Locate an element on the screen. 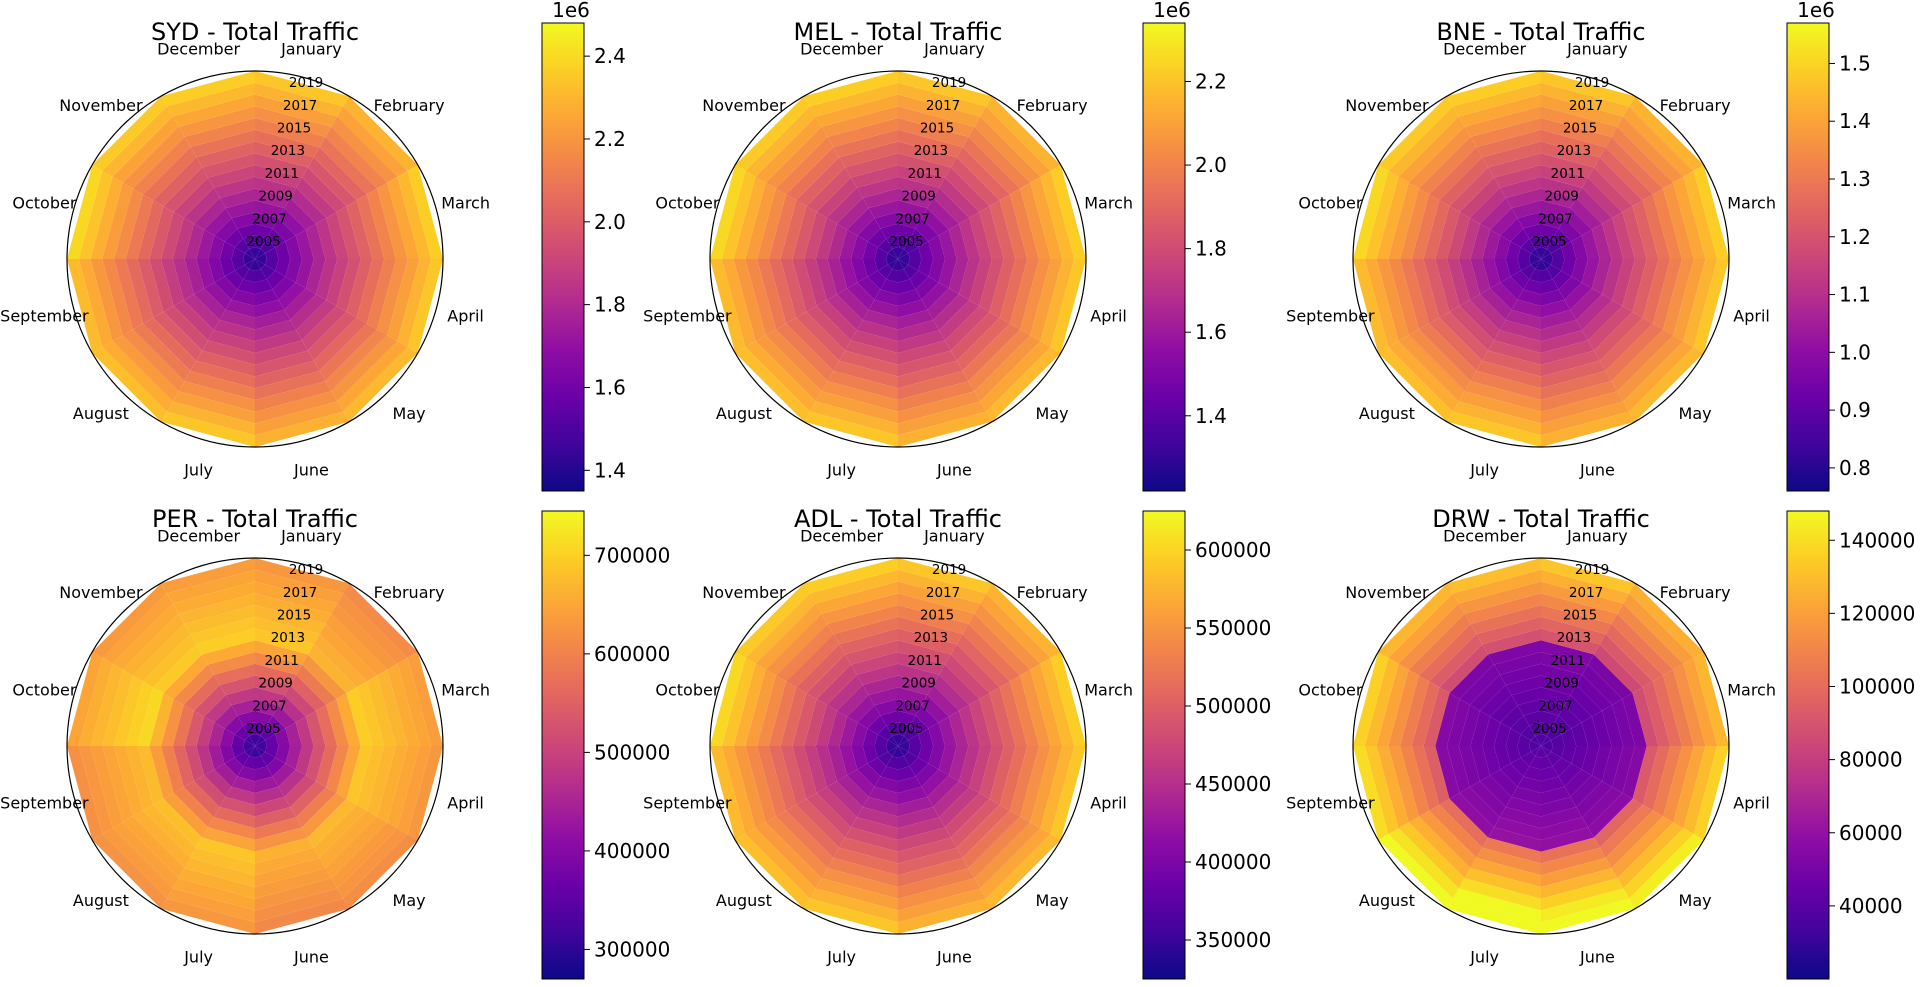  year-label: 2013 is located at coordinates (931, 638).